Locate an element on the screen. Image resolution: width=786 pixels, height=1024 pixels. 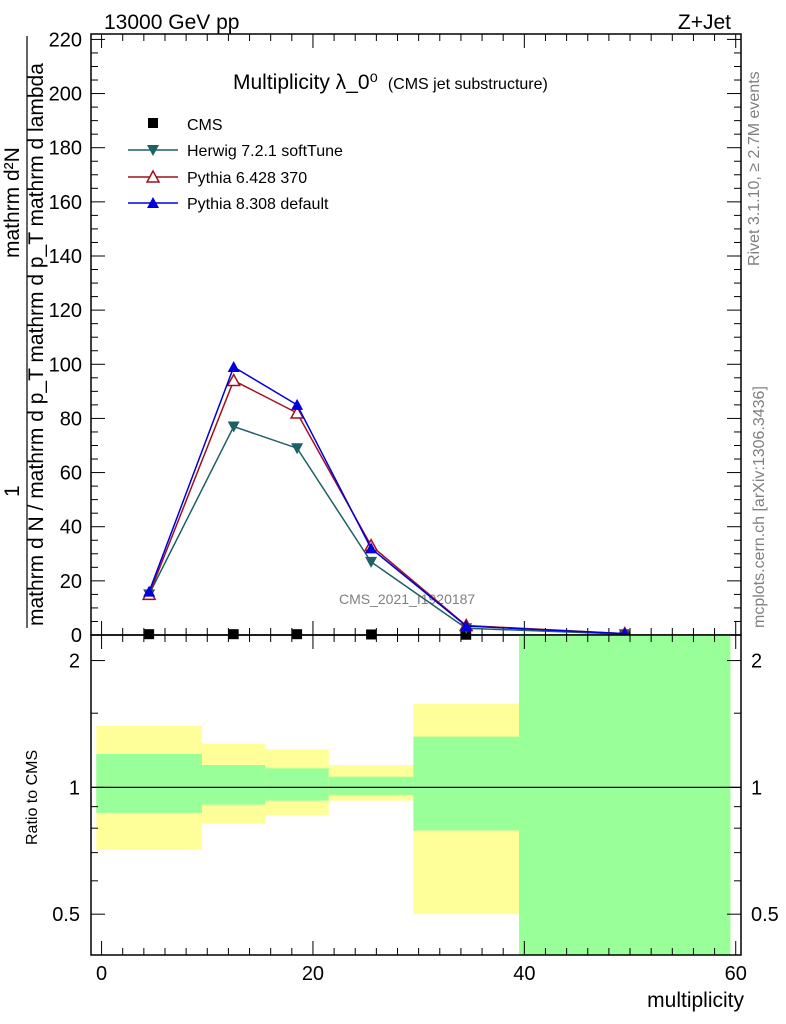
y-tick-label: 20 is located at coordinates (71, 582).